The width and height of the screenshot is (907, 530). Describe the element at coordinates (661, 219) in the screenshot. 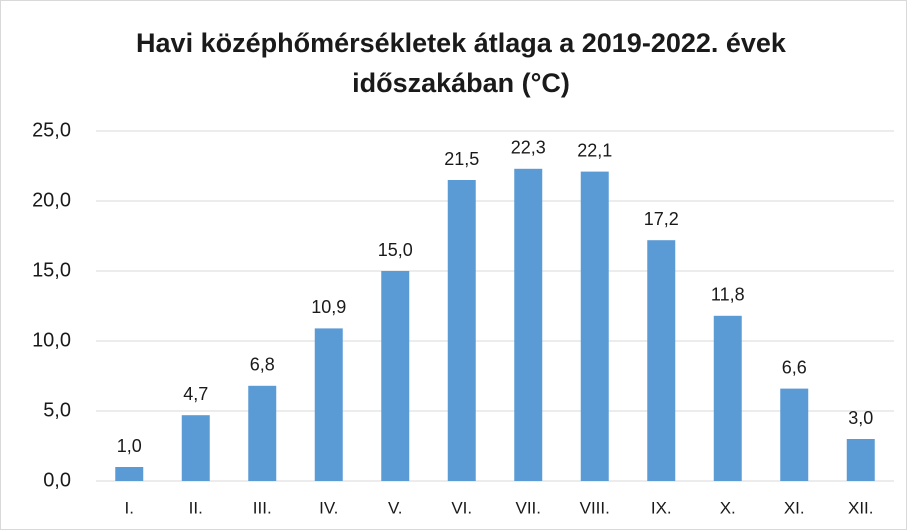

I see `value-label: 17,2` at that location.